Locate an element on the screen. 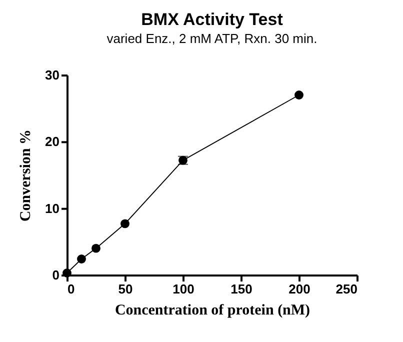 The image size is (403, 342). y-tick-label: 20 is located at coordinates (52, 142).